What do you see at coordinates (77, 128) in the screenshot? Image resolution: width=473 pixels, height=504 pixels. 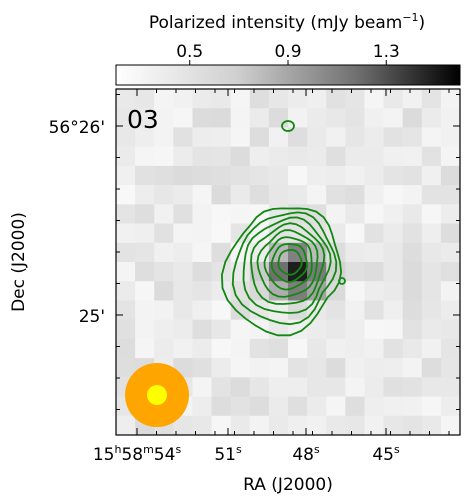 I see `y-tick-label: 56°26'` at bounding box center [77, 128].